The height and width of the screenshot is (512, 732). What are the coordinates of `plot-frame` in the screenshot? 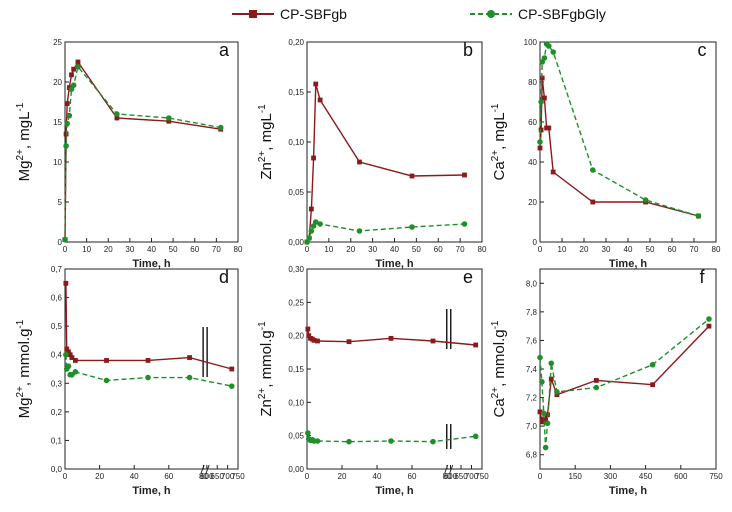 It's located at (151, 369).